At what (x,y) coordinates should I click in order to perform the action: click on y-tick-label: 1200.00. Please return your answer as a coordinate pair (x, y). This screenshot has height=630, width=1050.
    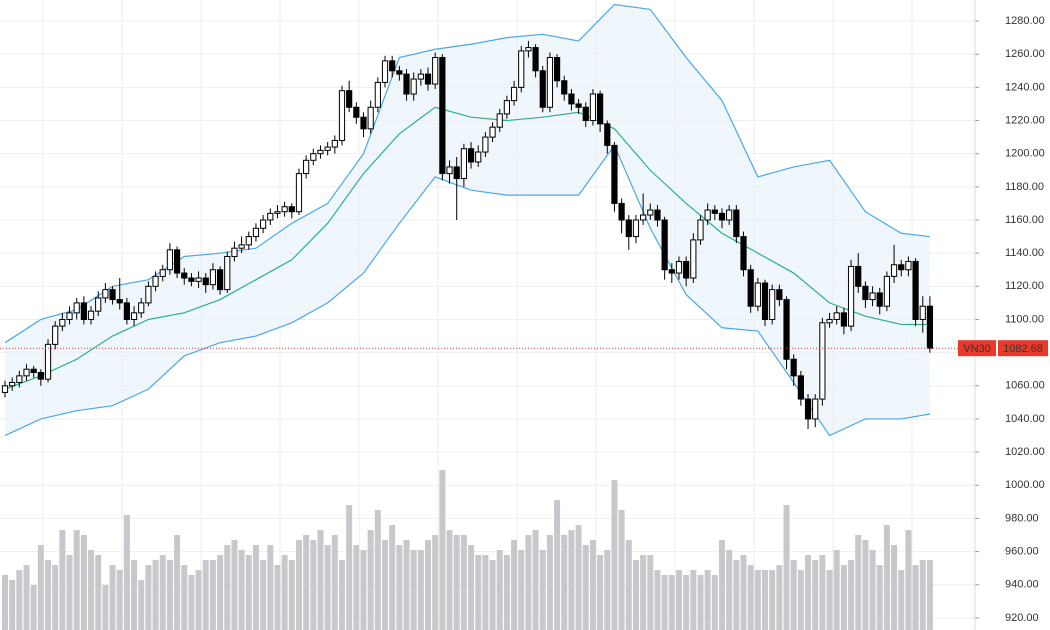
    Looking at the image, I should click on (1025, 154).